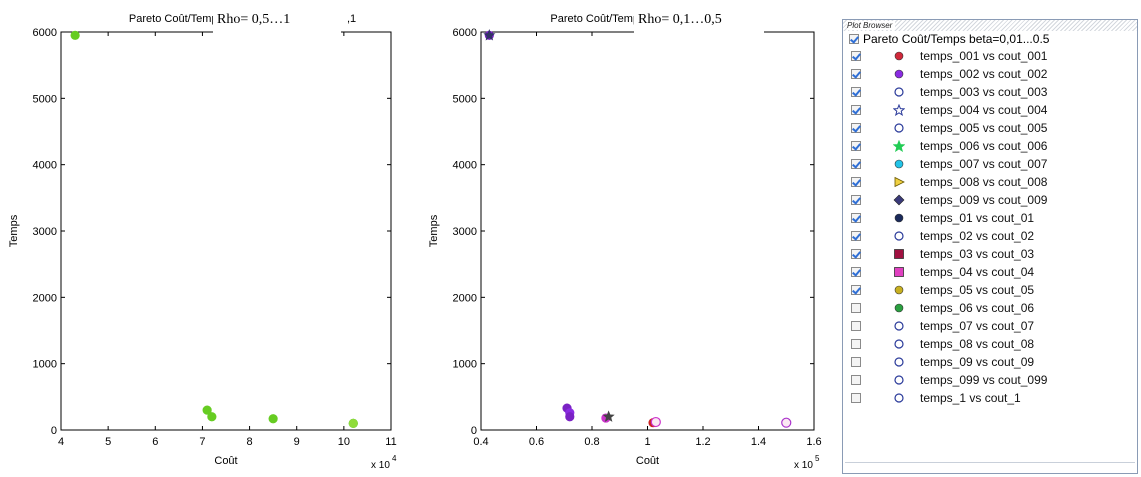 This screenshot has height=477, width=1141. I want to click on group-label: Pareto Coût/Temps beta=0,01...0.5, so click(956, 39).